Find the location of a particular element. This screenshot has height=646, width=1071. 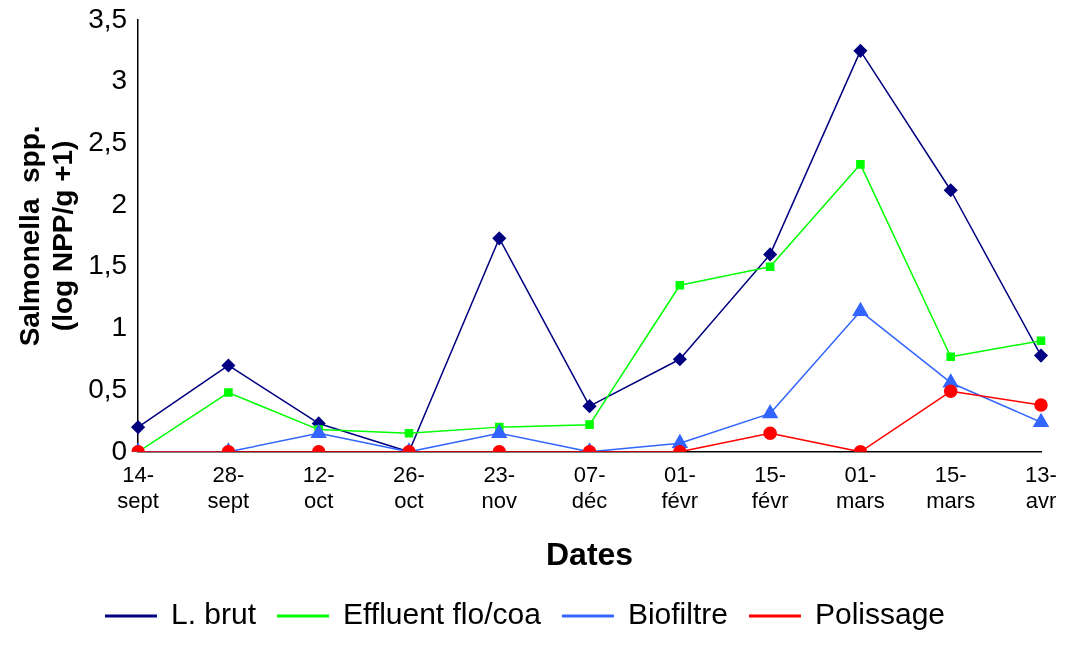

x-tick-label: 13- avr is located at coordinates (1041, 488).